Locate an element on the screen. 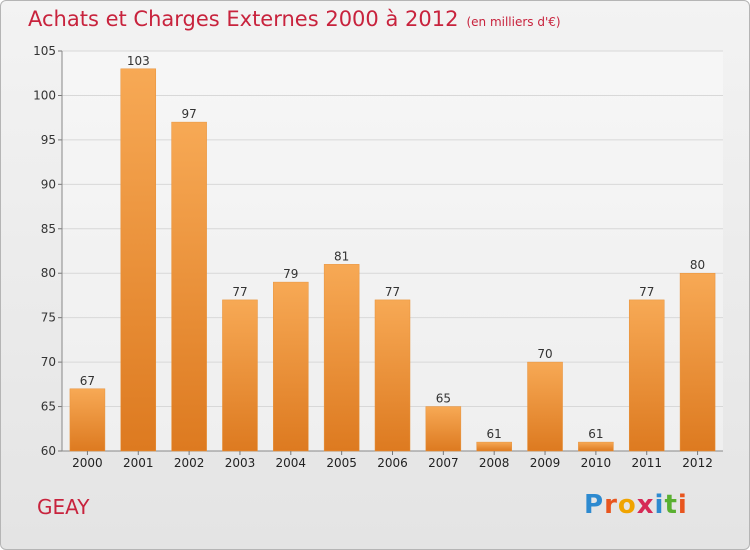  x-tick-label: 2011 is located at coordinates (646, 463).